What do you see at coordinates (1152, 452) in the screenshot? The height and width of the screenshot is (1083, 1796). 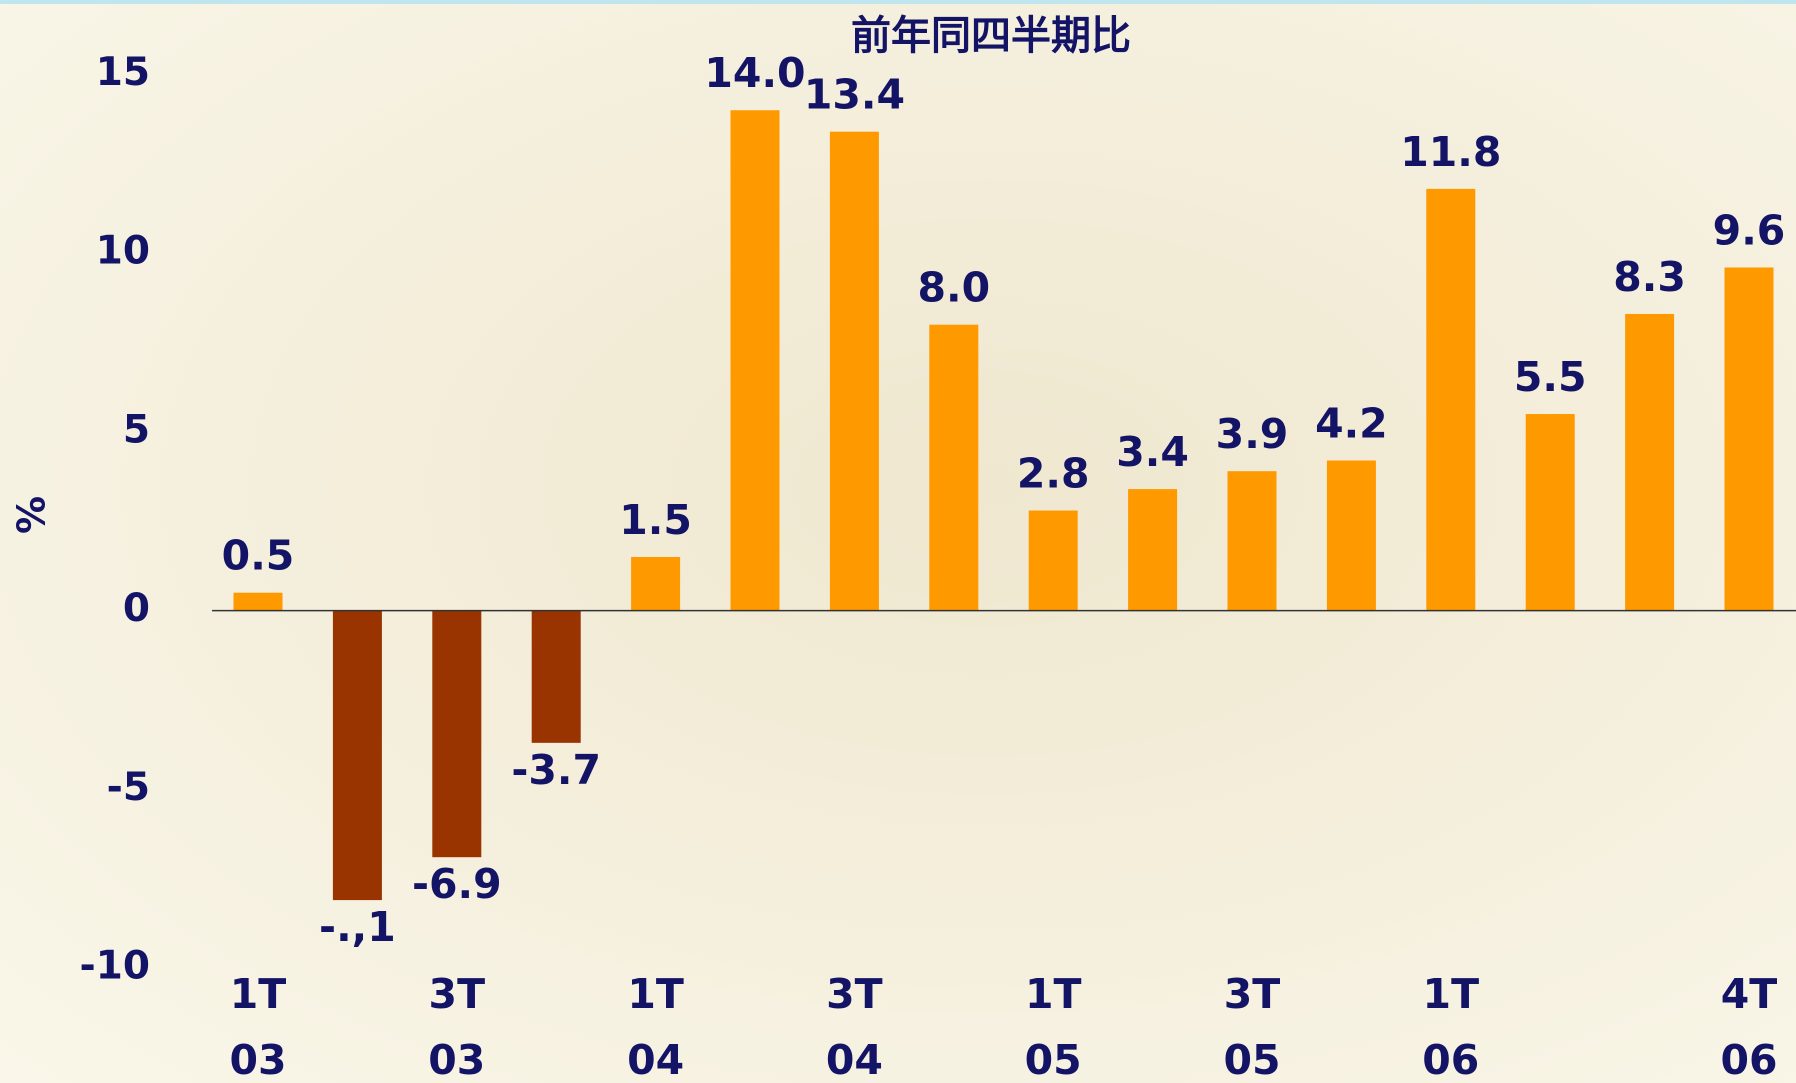 I see `value-label: 3.4` at bounding box center [1152, 452].